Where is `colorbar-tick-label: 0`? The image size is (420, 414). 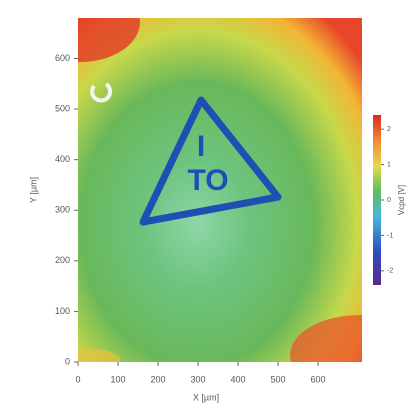 colorbar-tick-label: 0 is located at coordinates (389, 200).